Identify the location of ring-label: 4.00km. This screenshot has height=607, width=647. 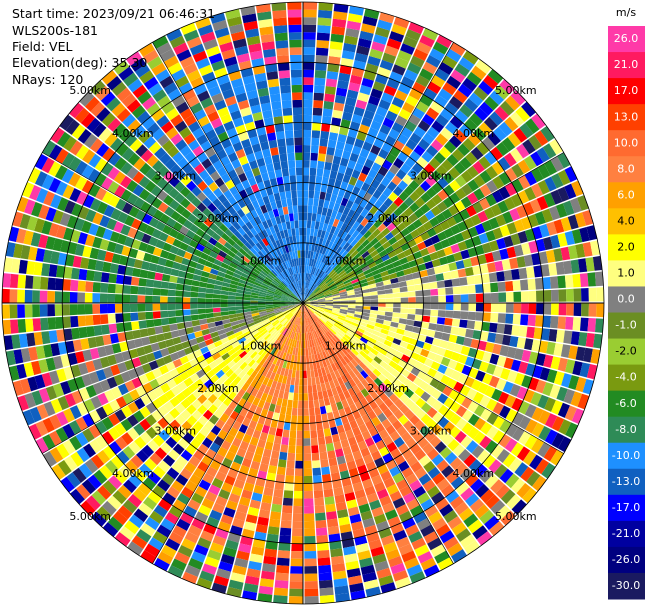
(473, 133).